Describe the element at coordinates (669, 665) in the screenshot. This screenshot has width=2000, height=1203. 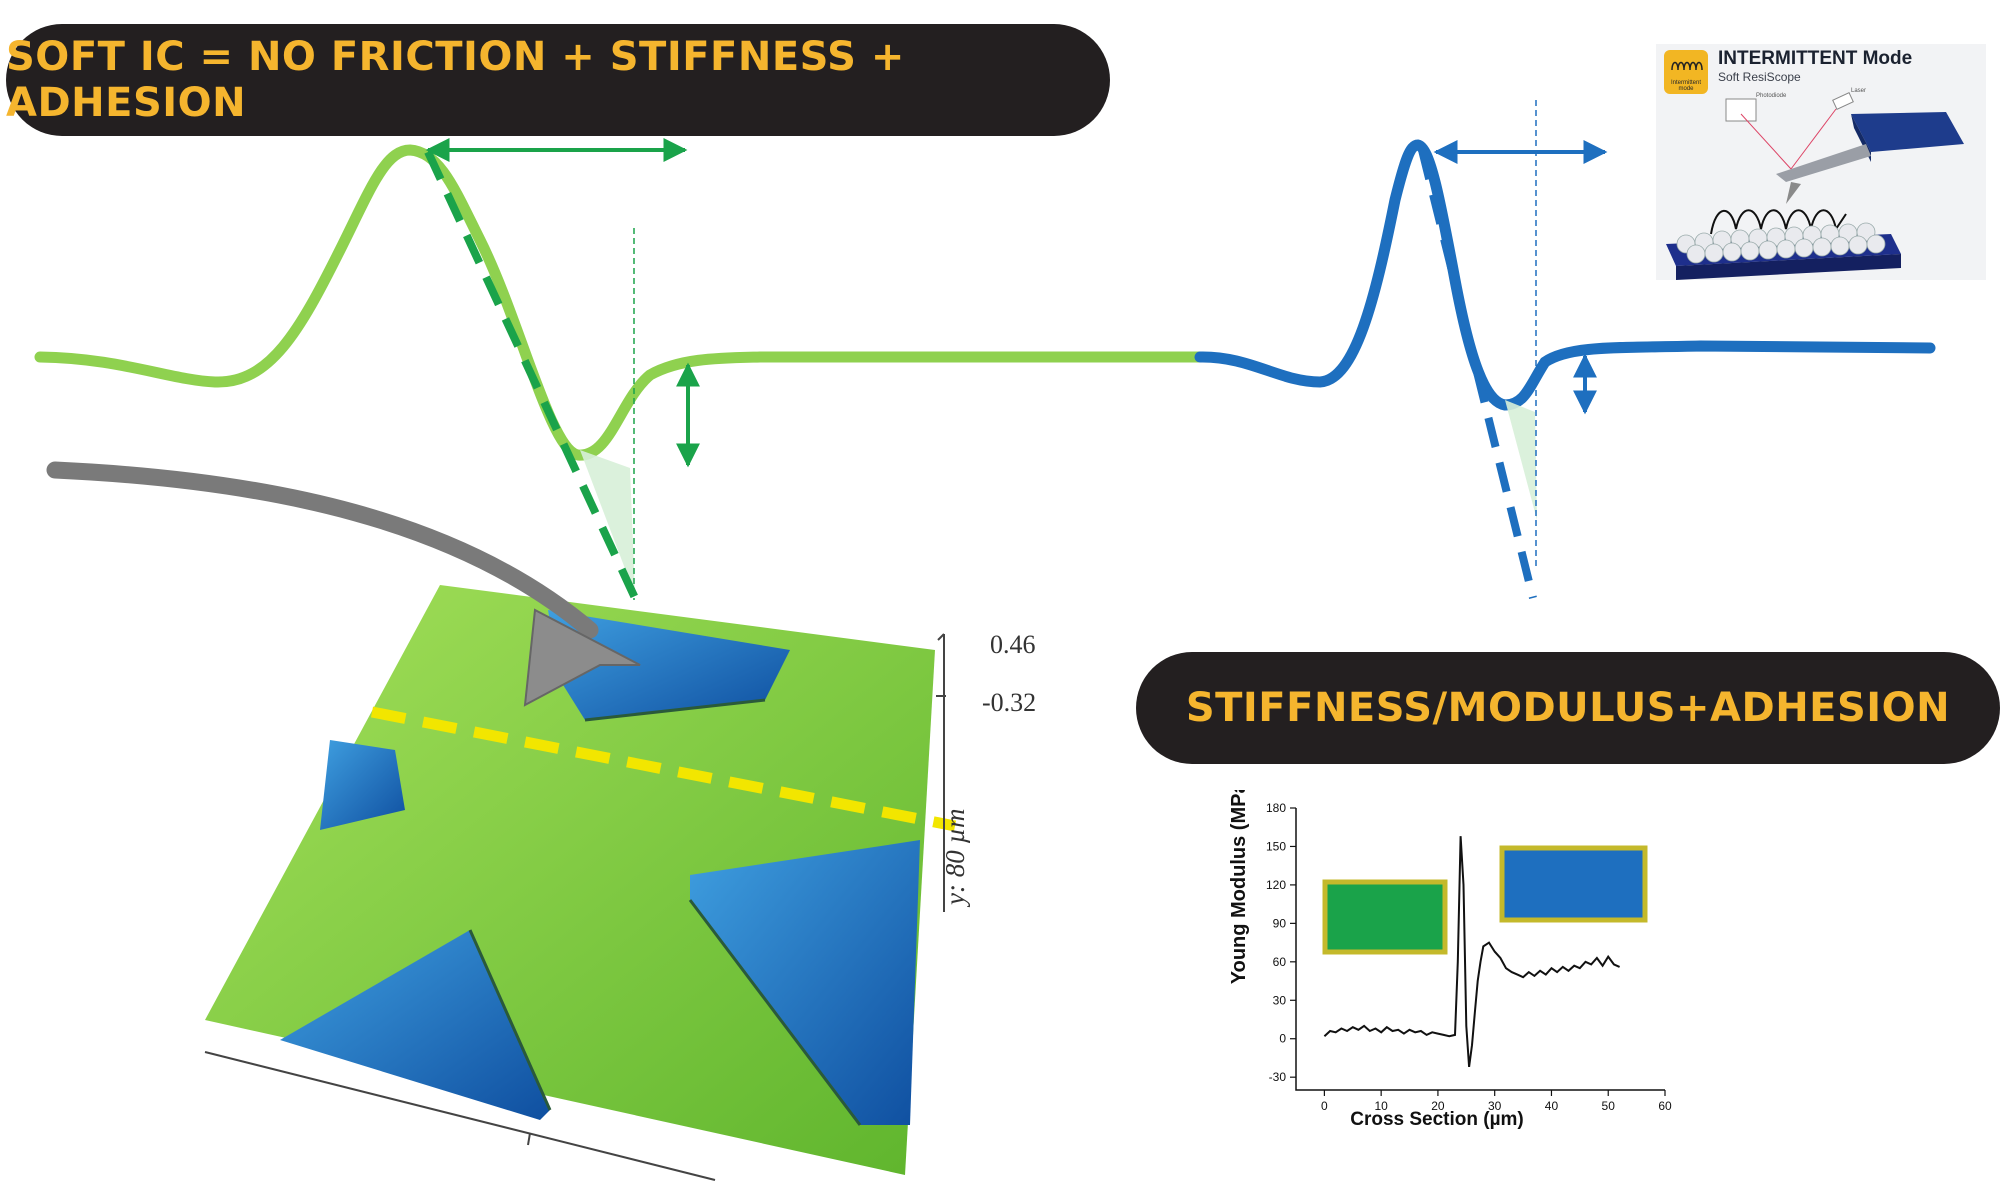
I see `afm-blue-well-top` at that location.